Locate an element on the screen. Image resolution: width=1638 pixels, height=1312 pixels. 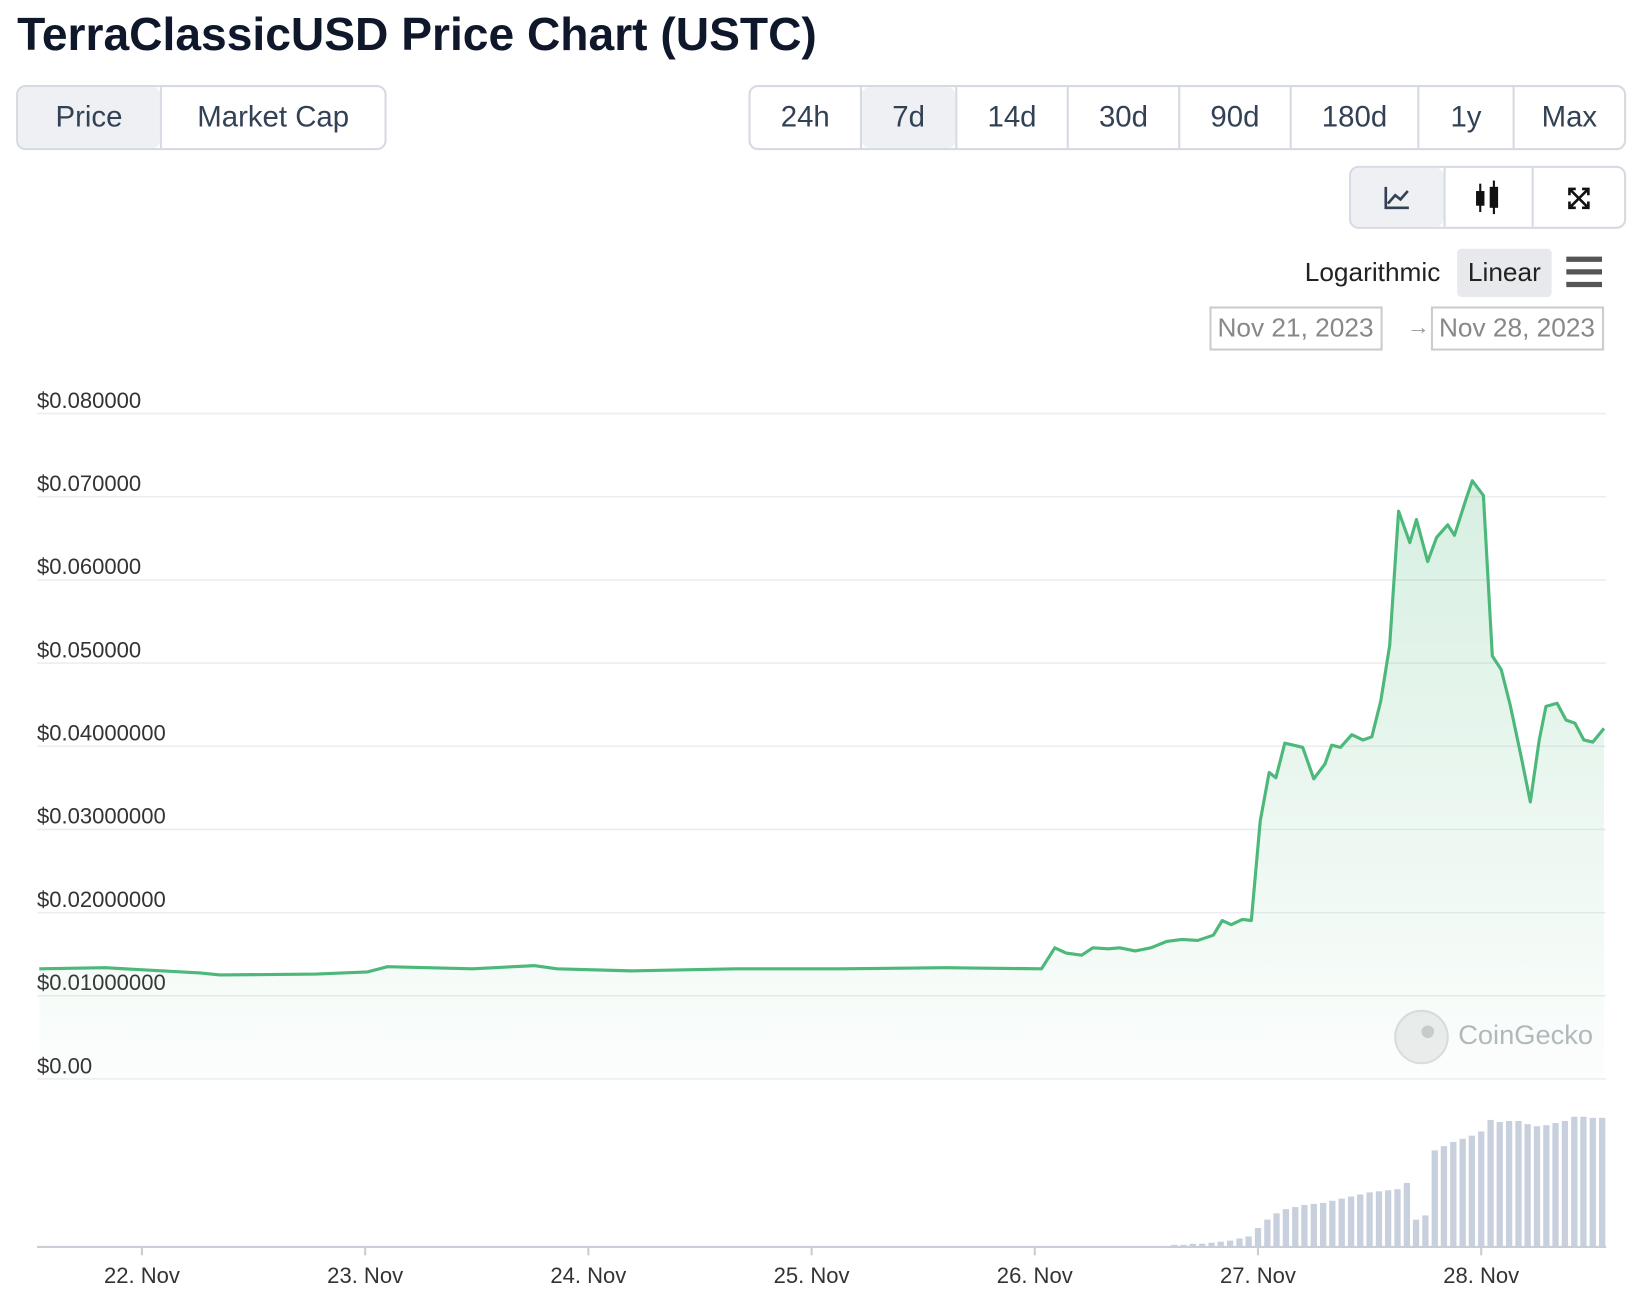
tab-button: Price is located at coordinates (89, 116).